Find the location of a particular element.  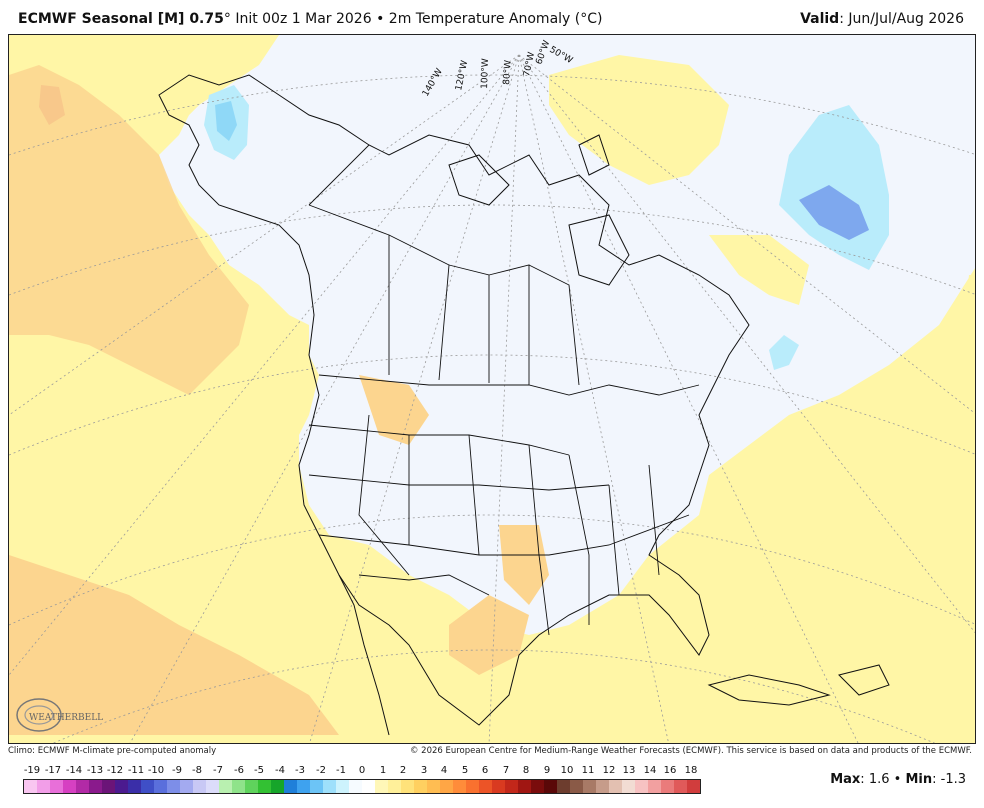

min-label: Min is located at coordinates (919, 779).